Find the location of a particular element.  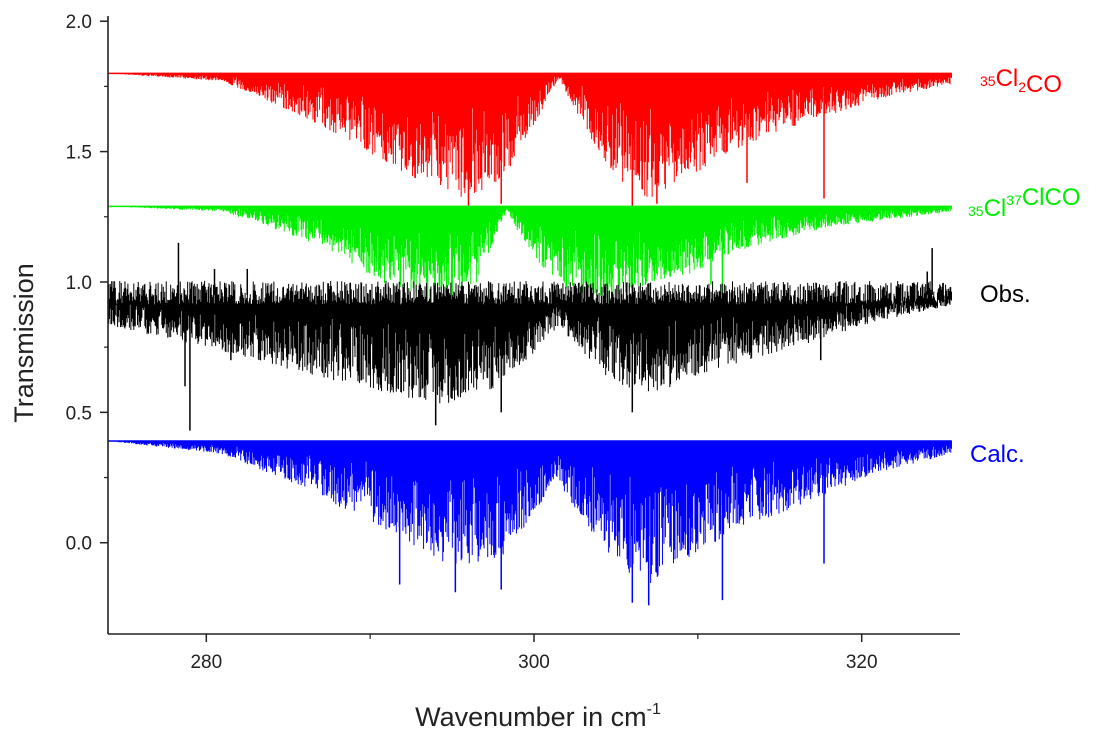

series-label-calculated: Calc. is located at coordinates (997, 454).